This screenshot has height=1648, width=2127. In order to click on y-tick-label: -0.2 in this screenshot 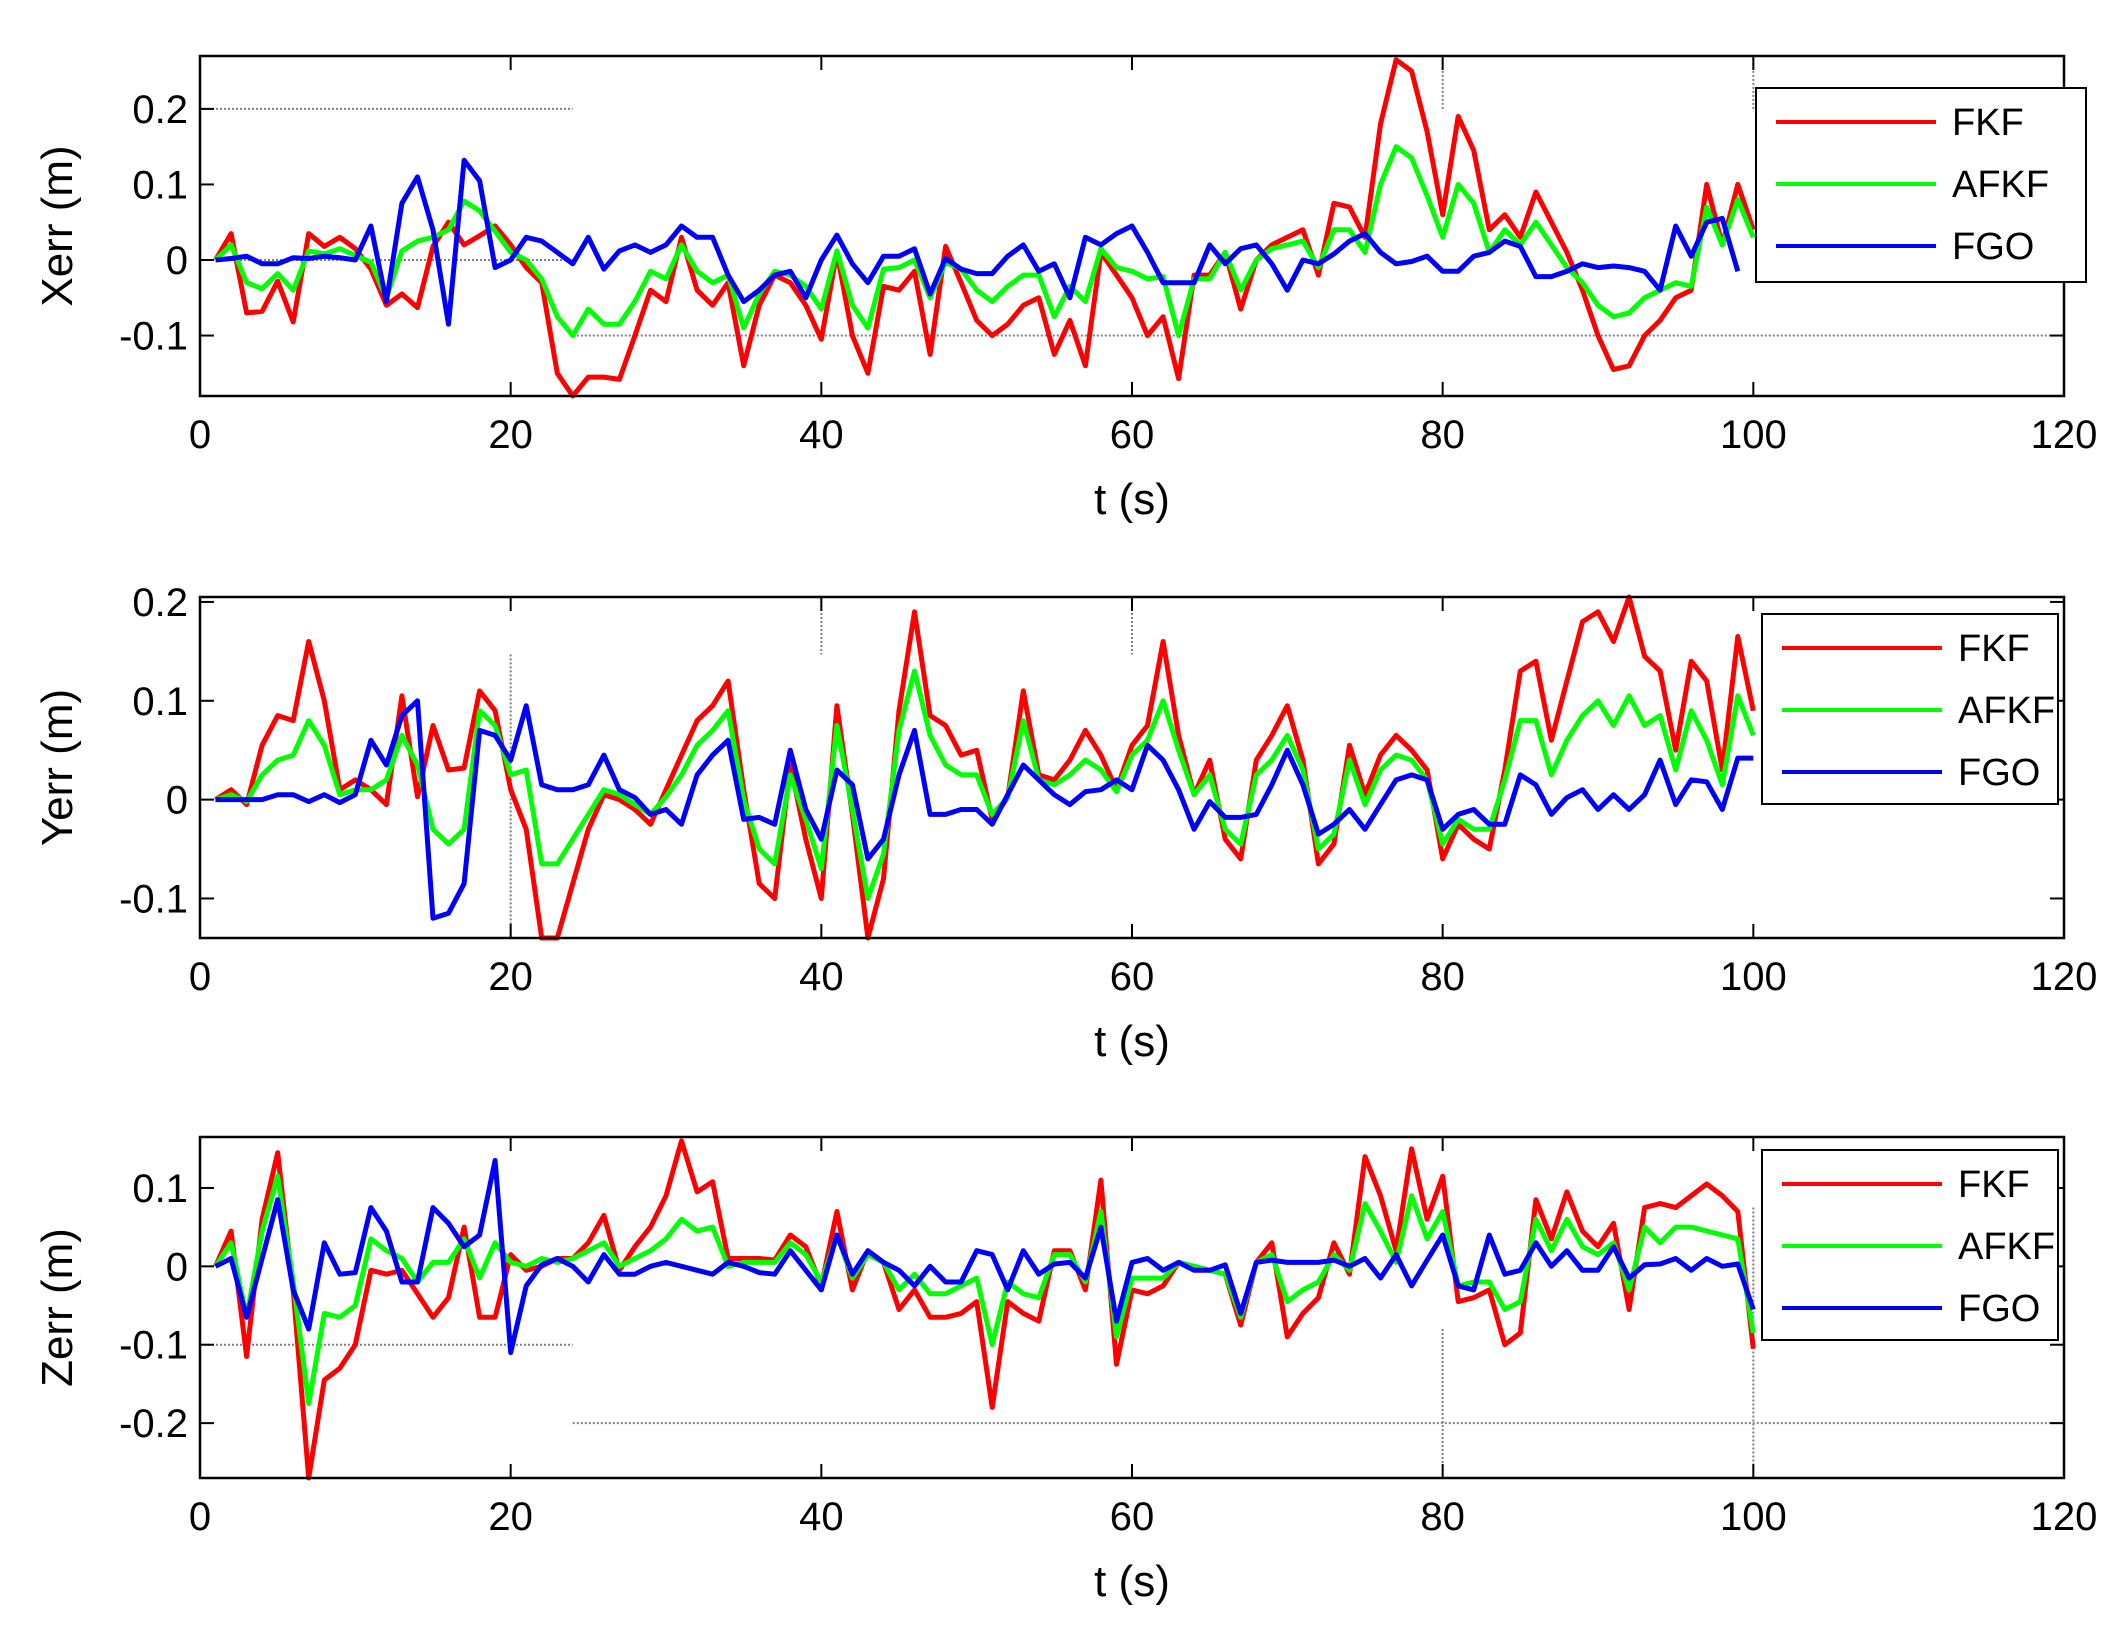, I will do `click(153, 1424)`.